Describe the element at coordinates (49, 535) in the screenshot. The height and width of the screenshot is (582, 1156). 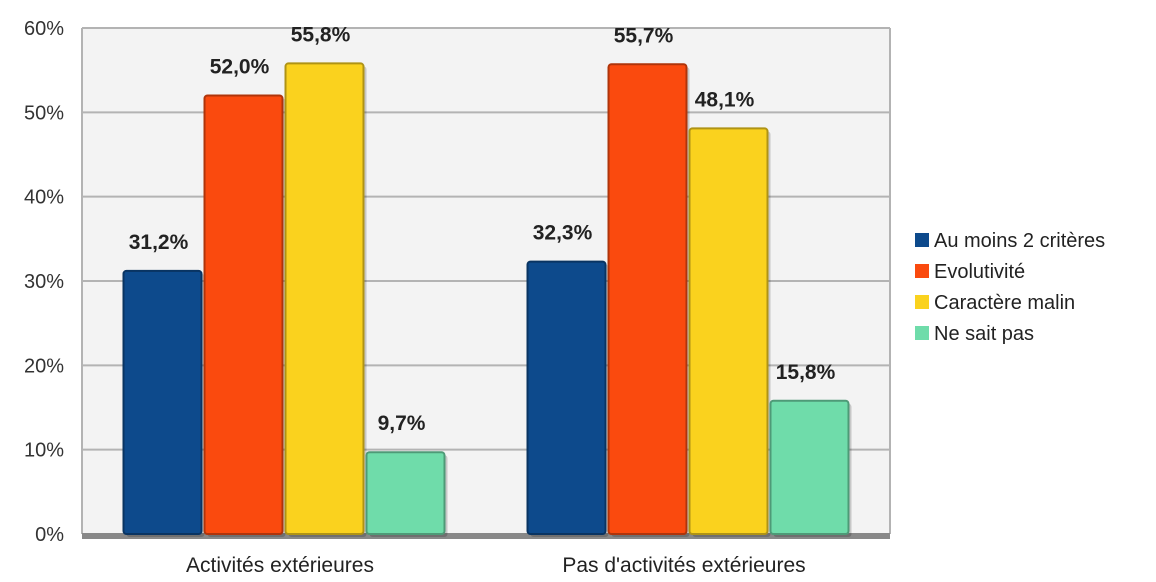
I see `y-tick-label: 0%` at that location.